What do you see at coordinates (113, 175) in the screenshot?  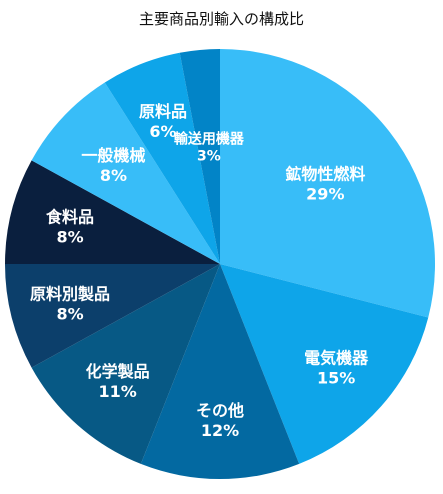 I see `slice-value-7: 8%` at bounding box center [113, 175].